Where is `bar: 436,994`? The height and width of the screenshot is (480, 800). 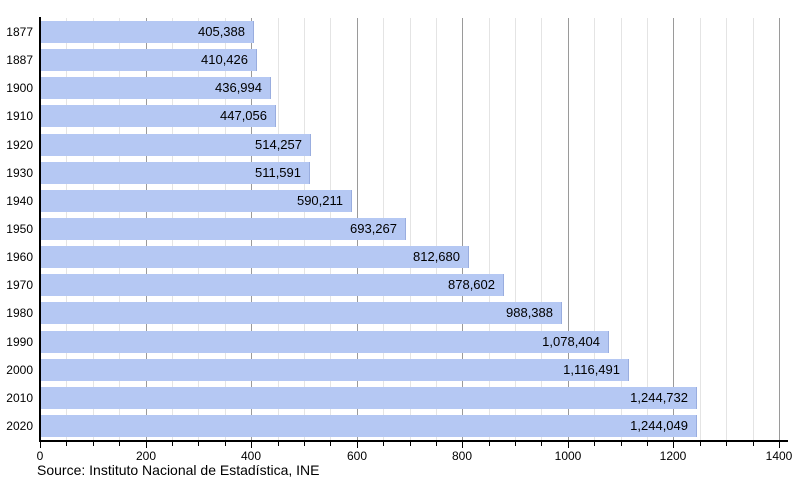
bar: 436,994 is located at coordinates (156, 88).